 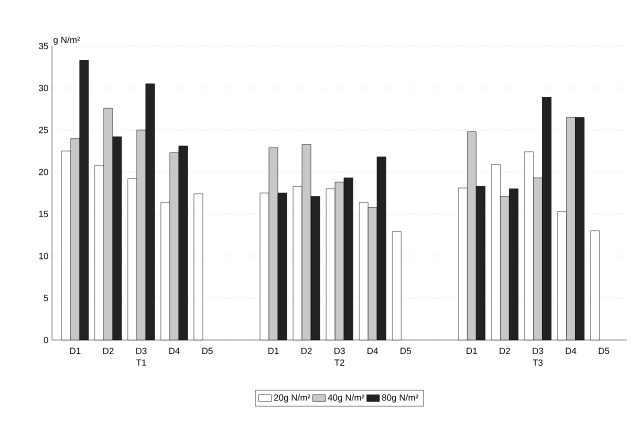 I want to click on y-tick-label: 35, so click(x=43, y=46).